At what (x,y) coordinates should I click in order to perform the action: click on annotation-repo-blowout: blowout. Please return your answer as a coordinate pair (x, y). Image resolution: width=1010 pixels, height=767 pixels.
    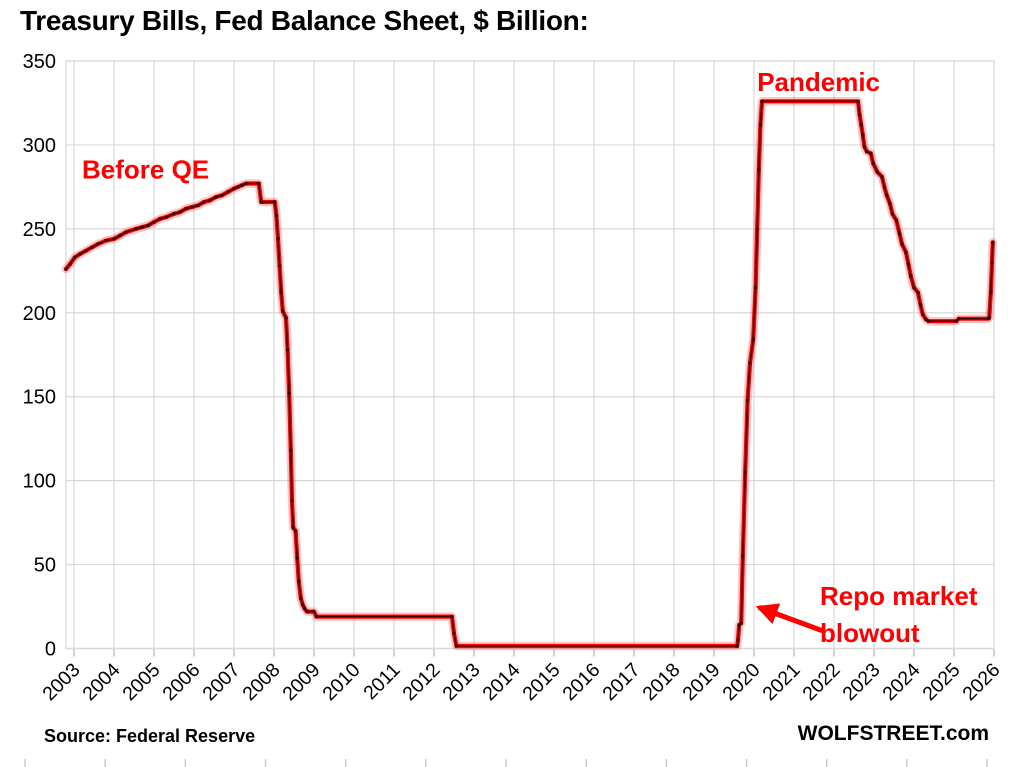
    Looking at the image, I should click on (870, 633).